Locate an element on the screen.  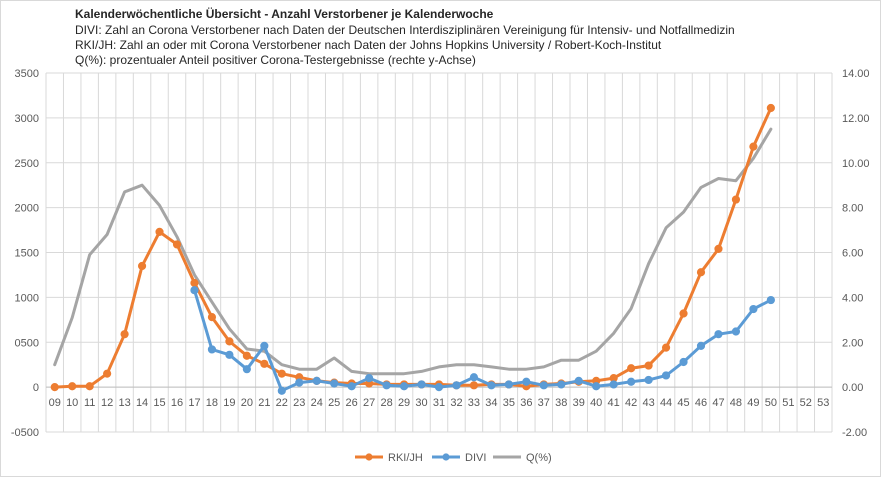
x-tick-label: 15 is located at coordinates (159, 403).